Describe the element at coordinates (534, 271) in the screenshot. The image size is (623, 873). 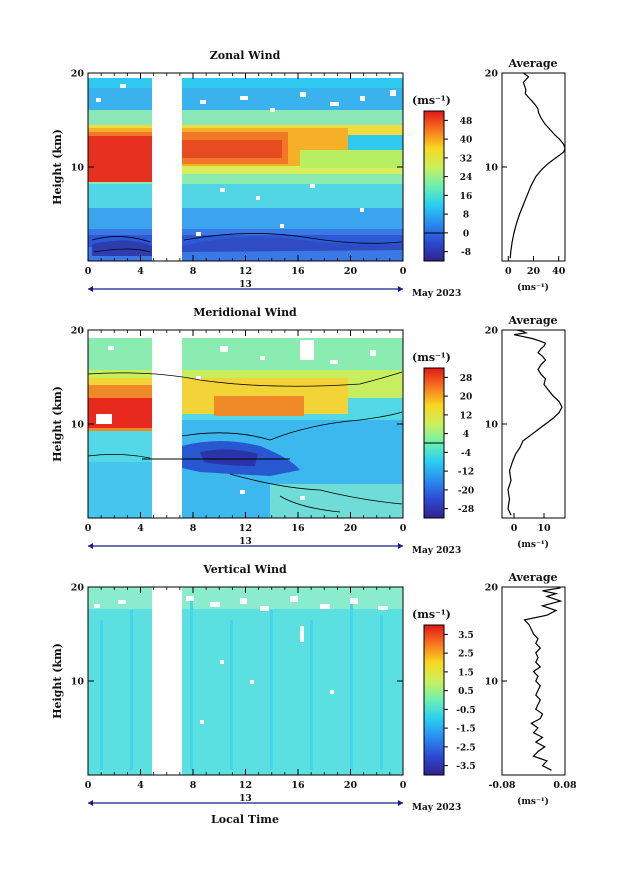
I see `avg-x-tick-label: 20` at that location.